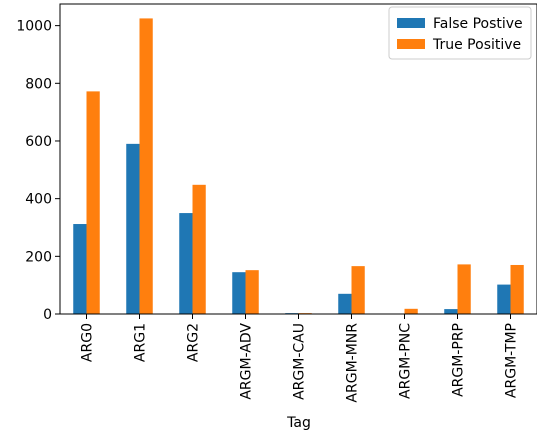  What do you see at coordinates (186, 263) in the screenshot?
I see `bar-false-positive-arg2` at bounding box center [186, 263].